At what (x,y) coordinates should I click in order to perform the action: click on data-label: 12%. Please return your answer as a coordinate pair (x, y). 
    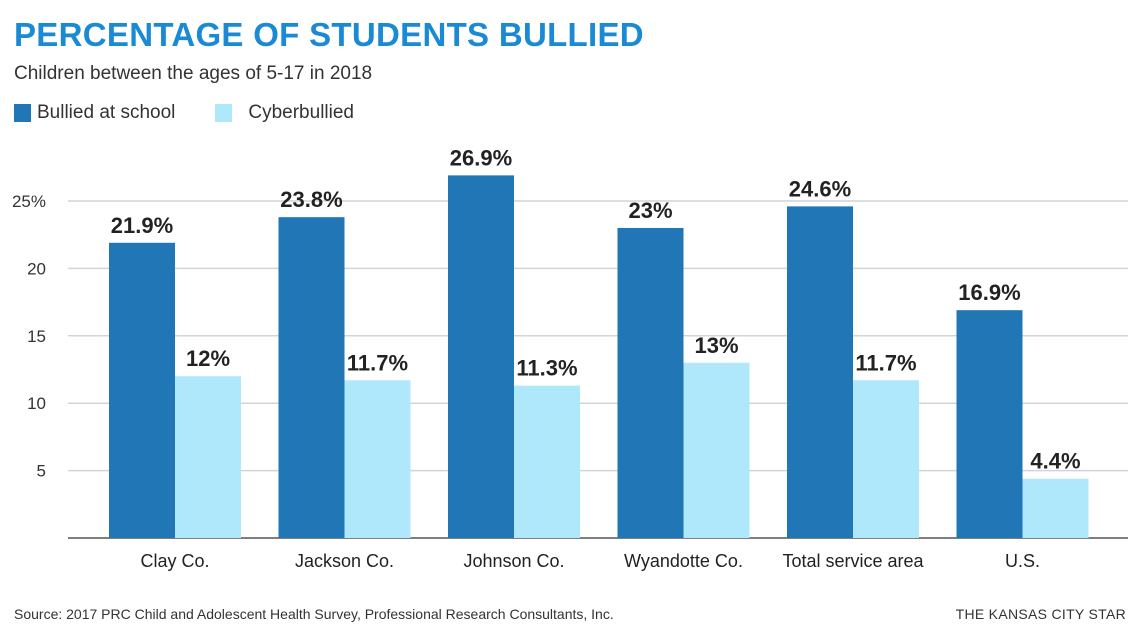
    Looking at the image, I should click on (208, 358).